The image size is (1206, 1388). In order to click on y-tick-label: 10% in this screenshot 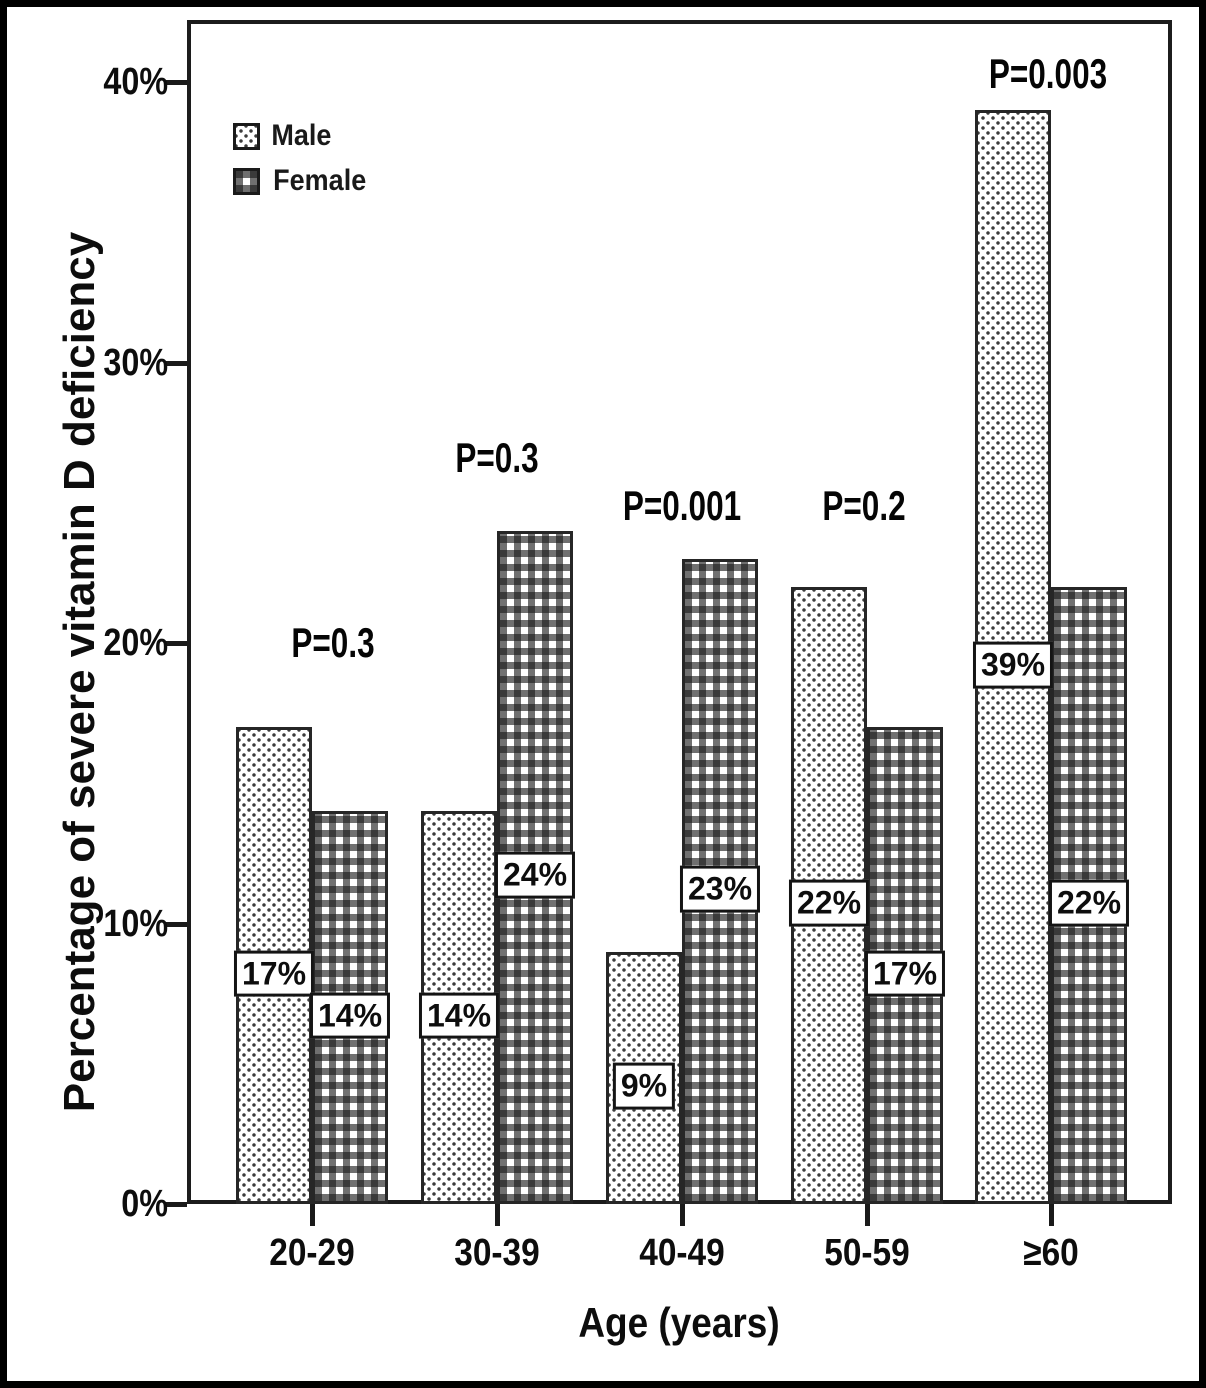, I will do `click(124, 924)`.